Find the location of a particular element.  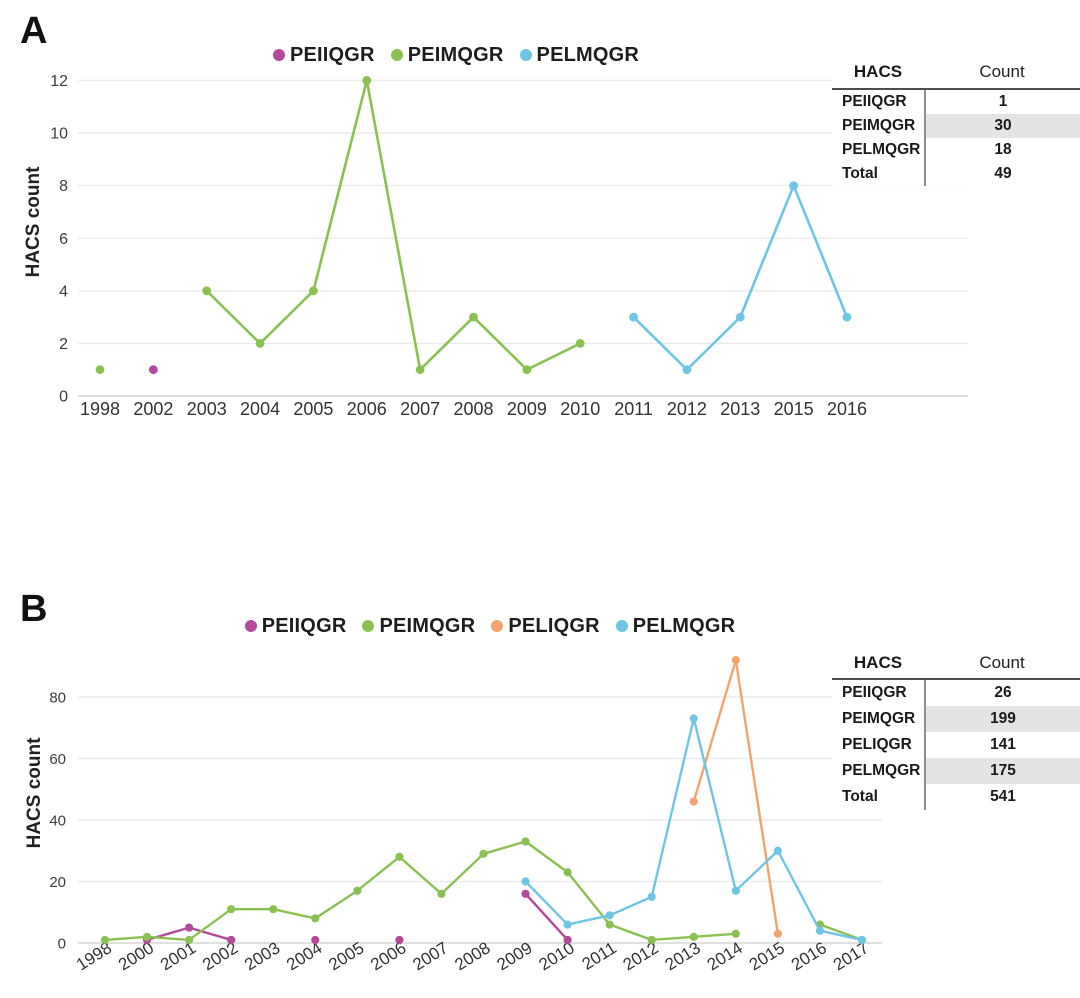

legend-item: PELIQGR is located at coordinates (545, 626).